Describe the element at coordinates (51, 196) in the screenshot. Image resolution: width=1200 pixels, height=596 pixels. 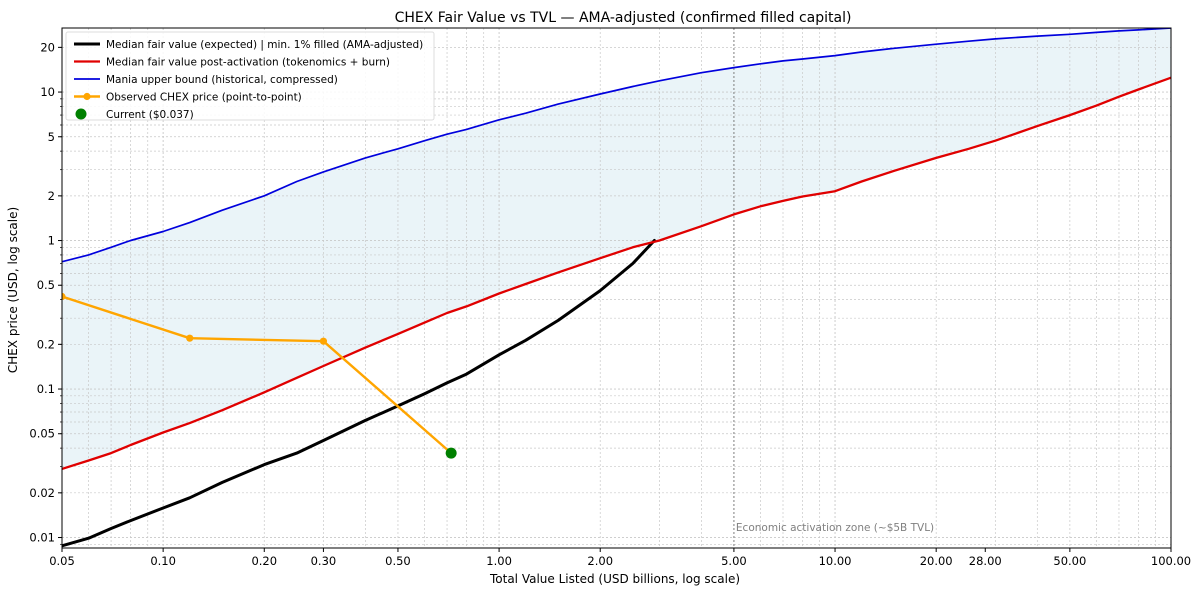
I see `y-tick-label: 2` at that location.